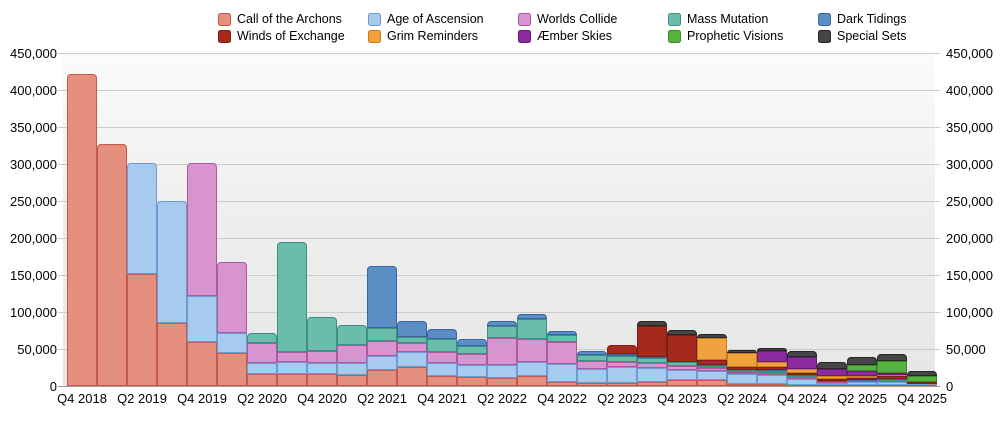  I want to click on legend-label: Æmber Skies, so click(575, 36).